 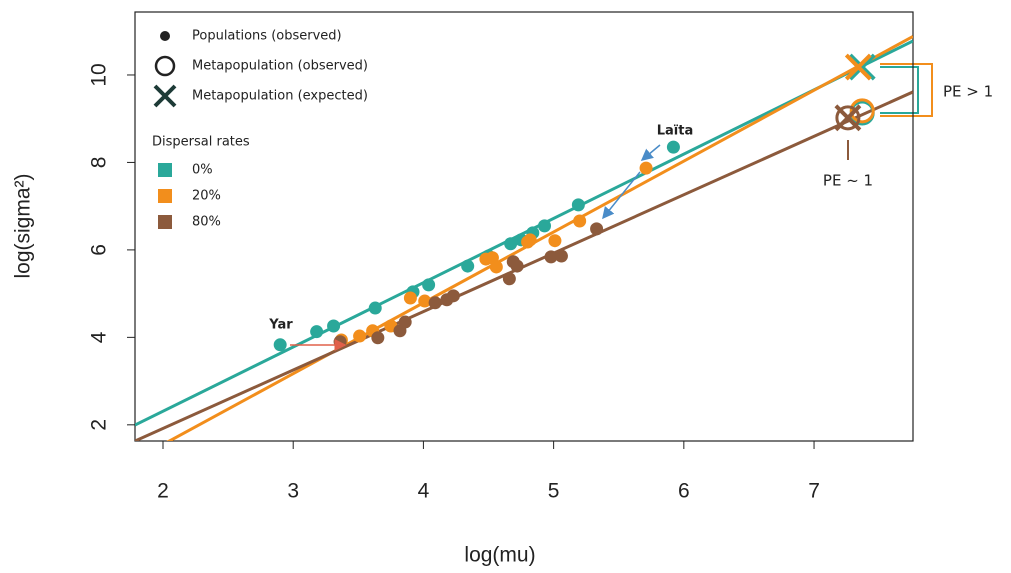 I want to click on legend-label: 20%, so click(x=206, y=196).